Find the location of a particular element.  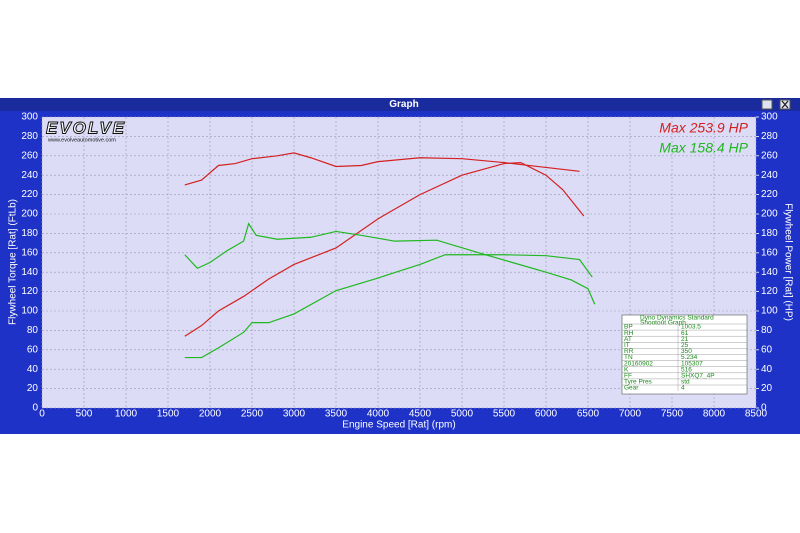

x-tick-label: 3000 is located at coordinates (294, 414).